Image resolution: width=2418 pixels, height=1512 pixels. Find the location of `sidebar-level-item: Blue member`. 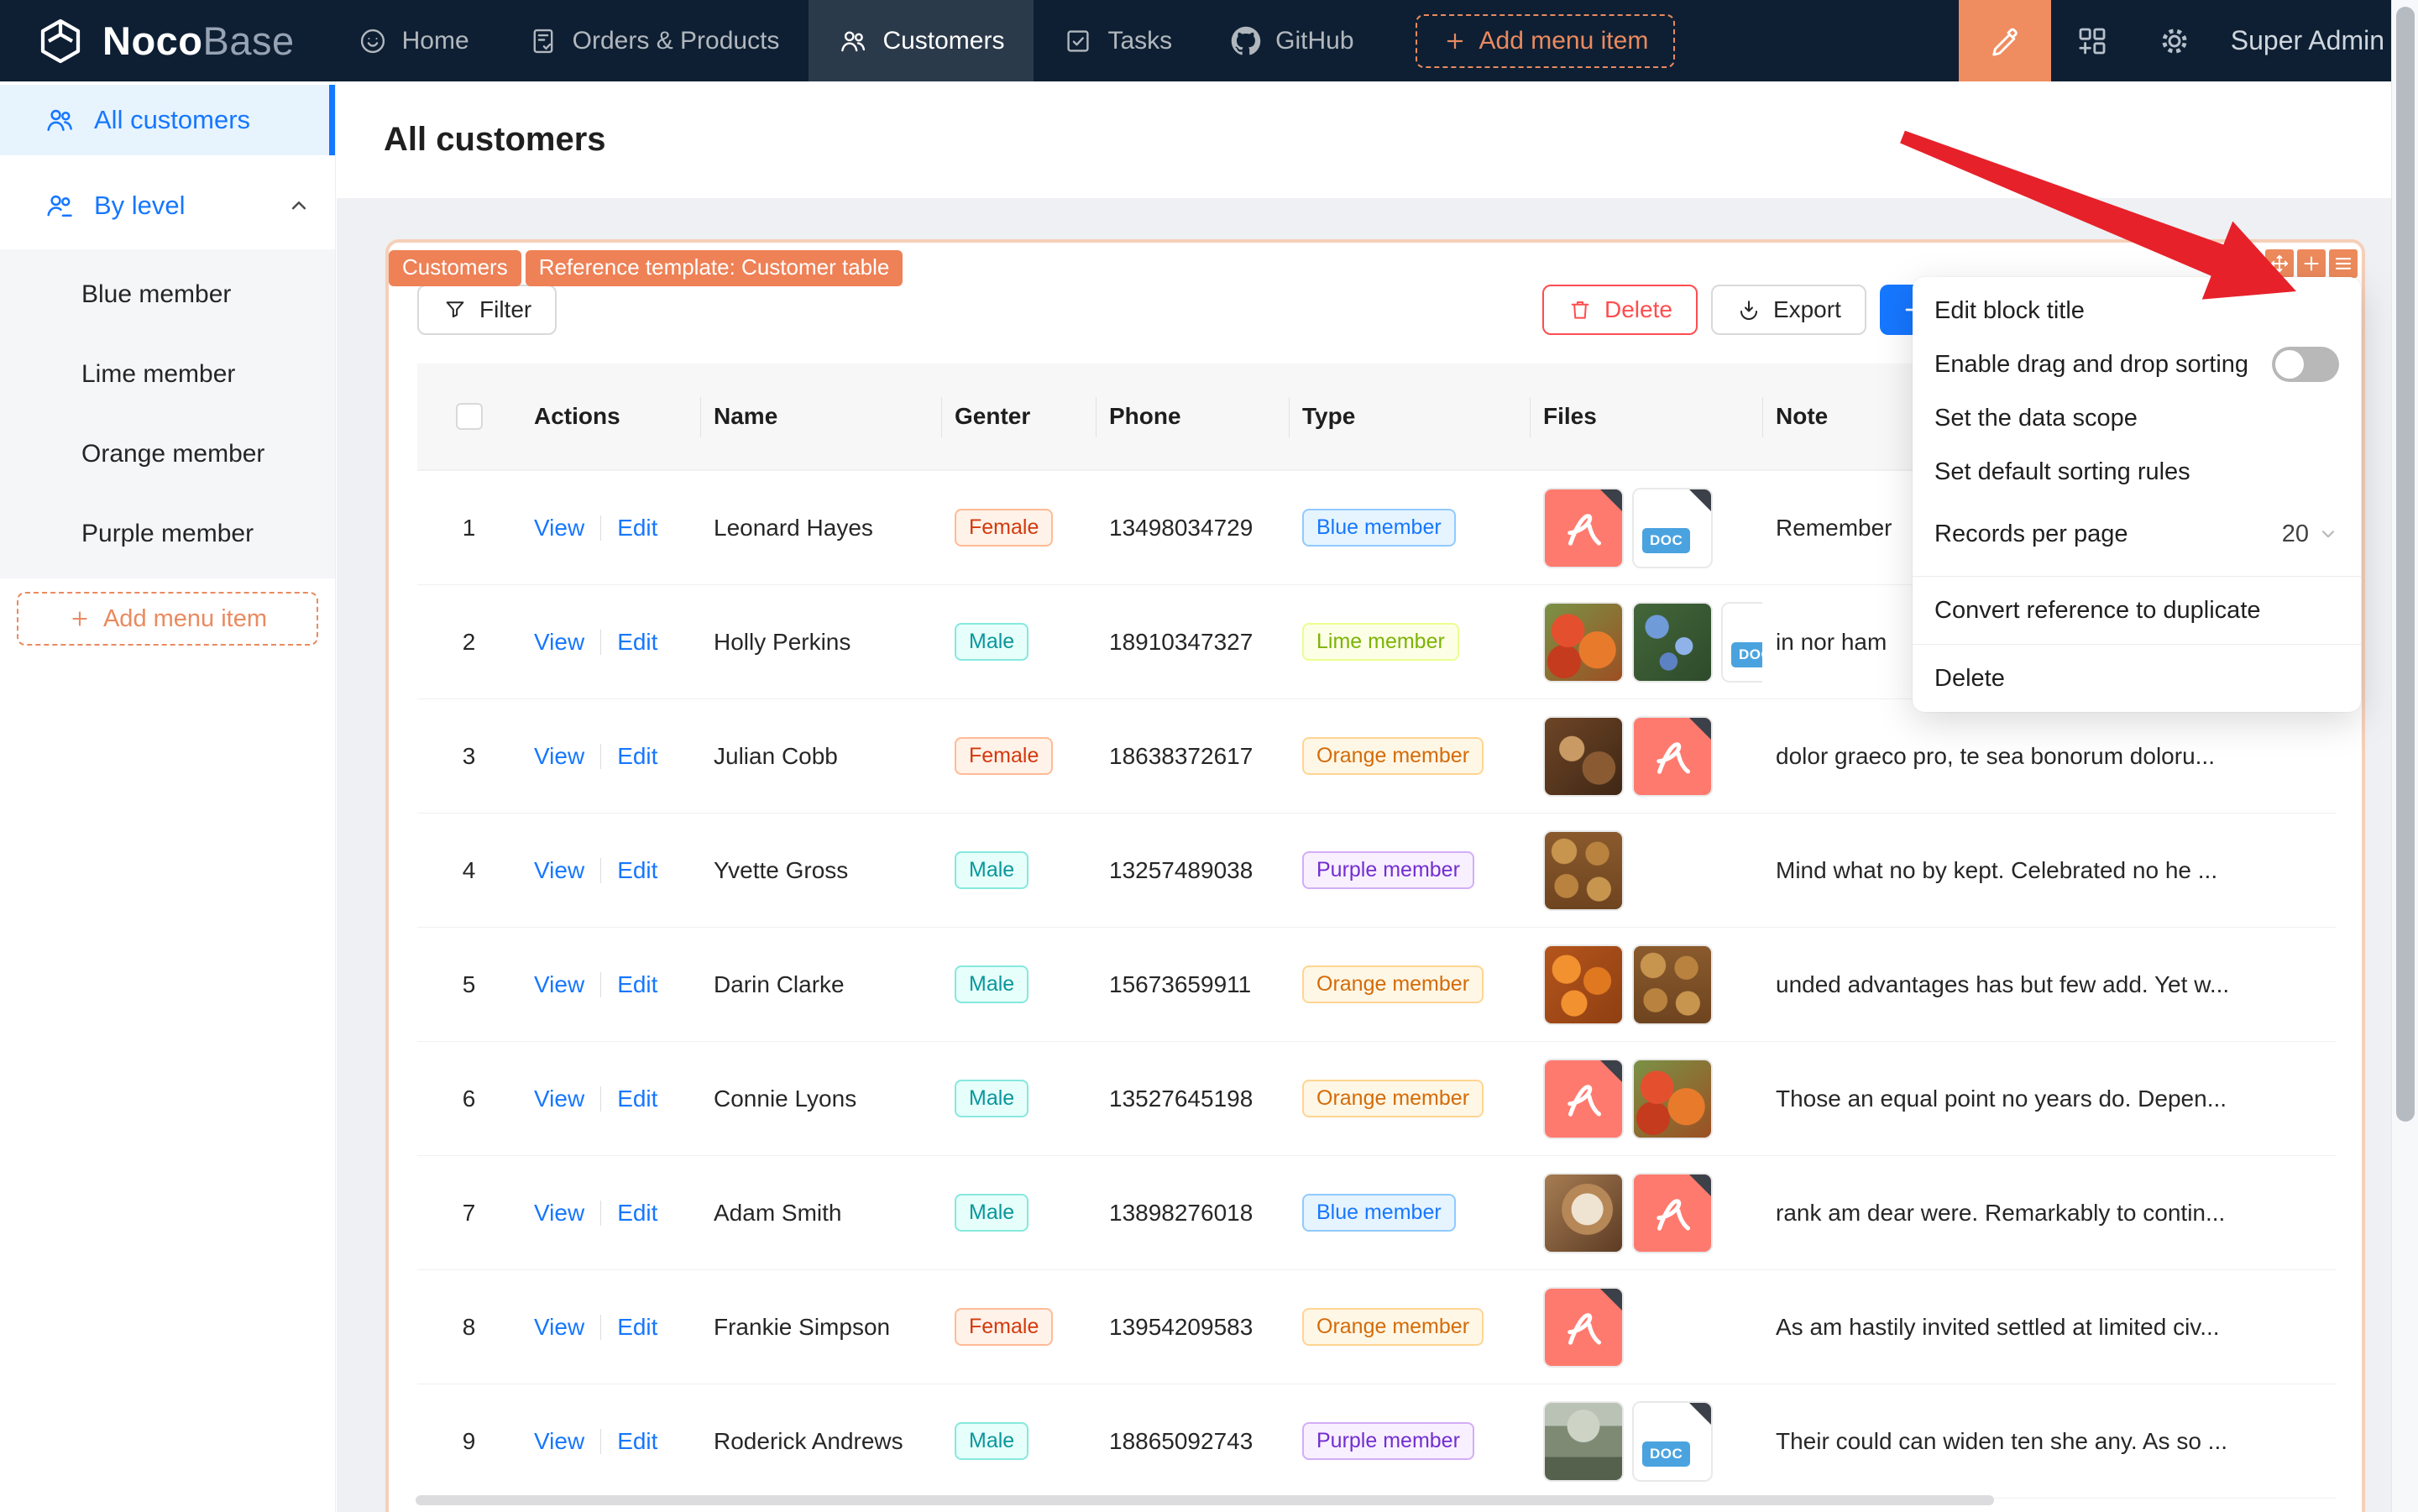

sidebar-level-item: Blue member is located at coordinates (156, 294).